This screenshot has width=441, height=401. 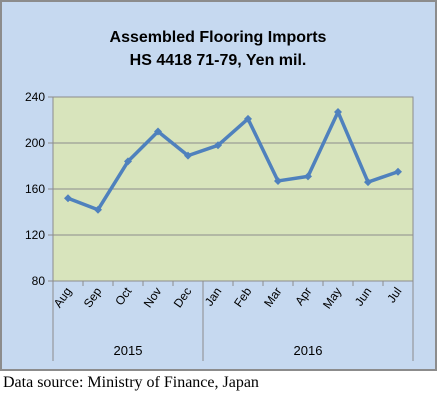 What do you see at coordinates (332, 298) in the screenshot?
I see `x-tick-label: May` at bounding box center [332, 298].